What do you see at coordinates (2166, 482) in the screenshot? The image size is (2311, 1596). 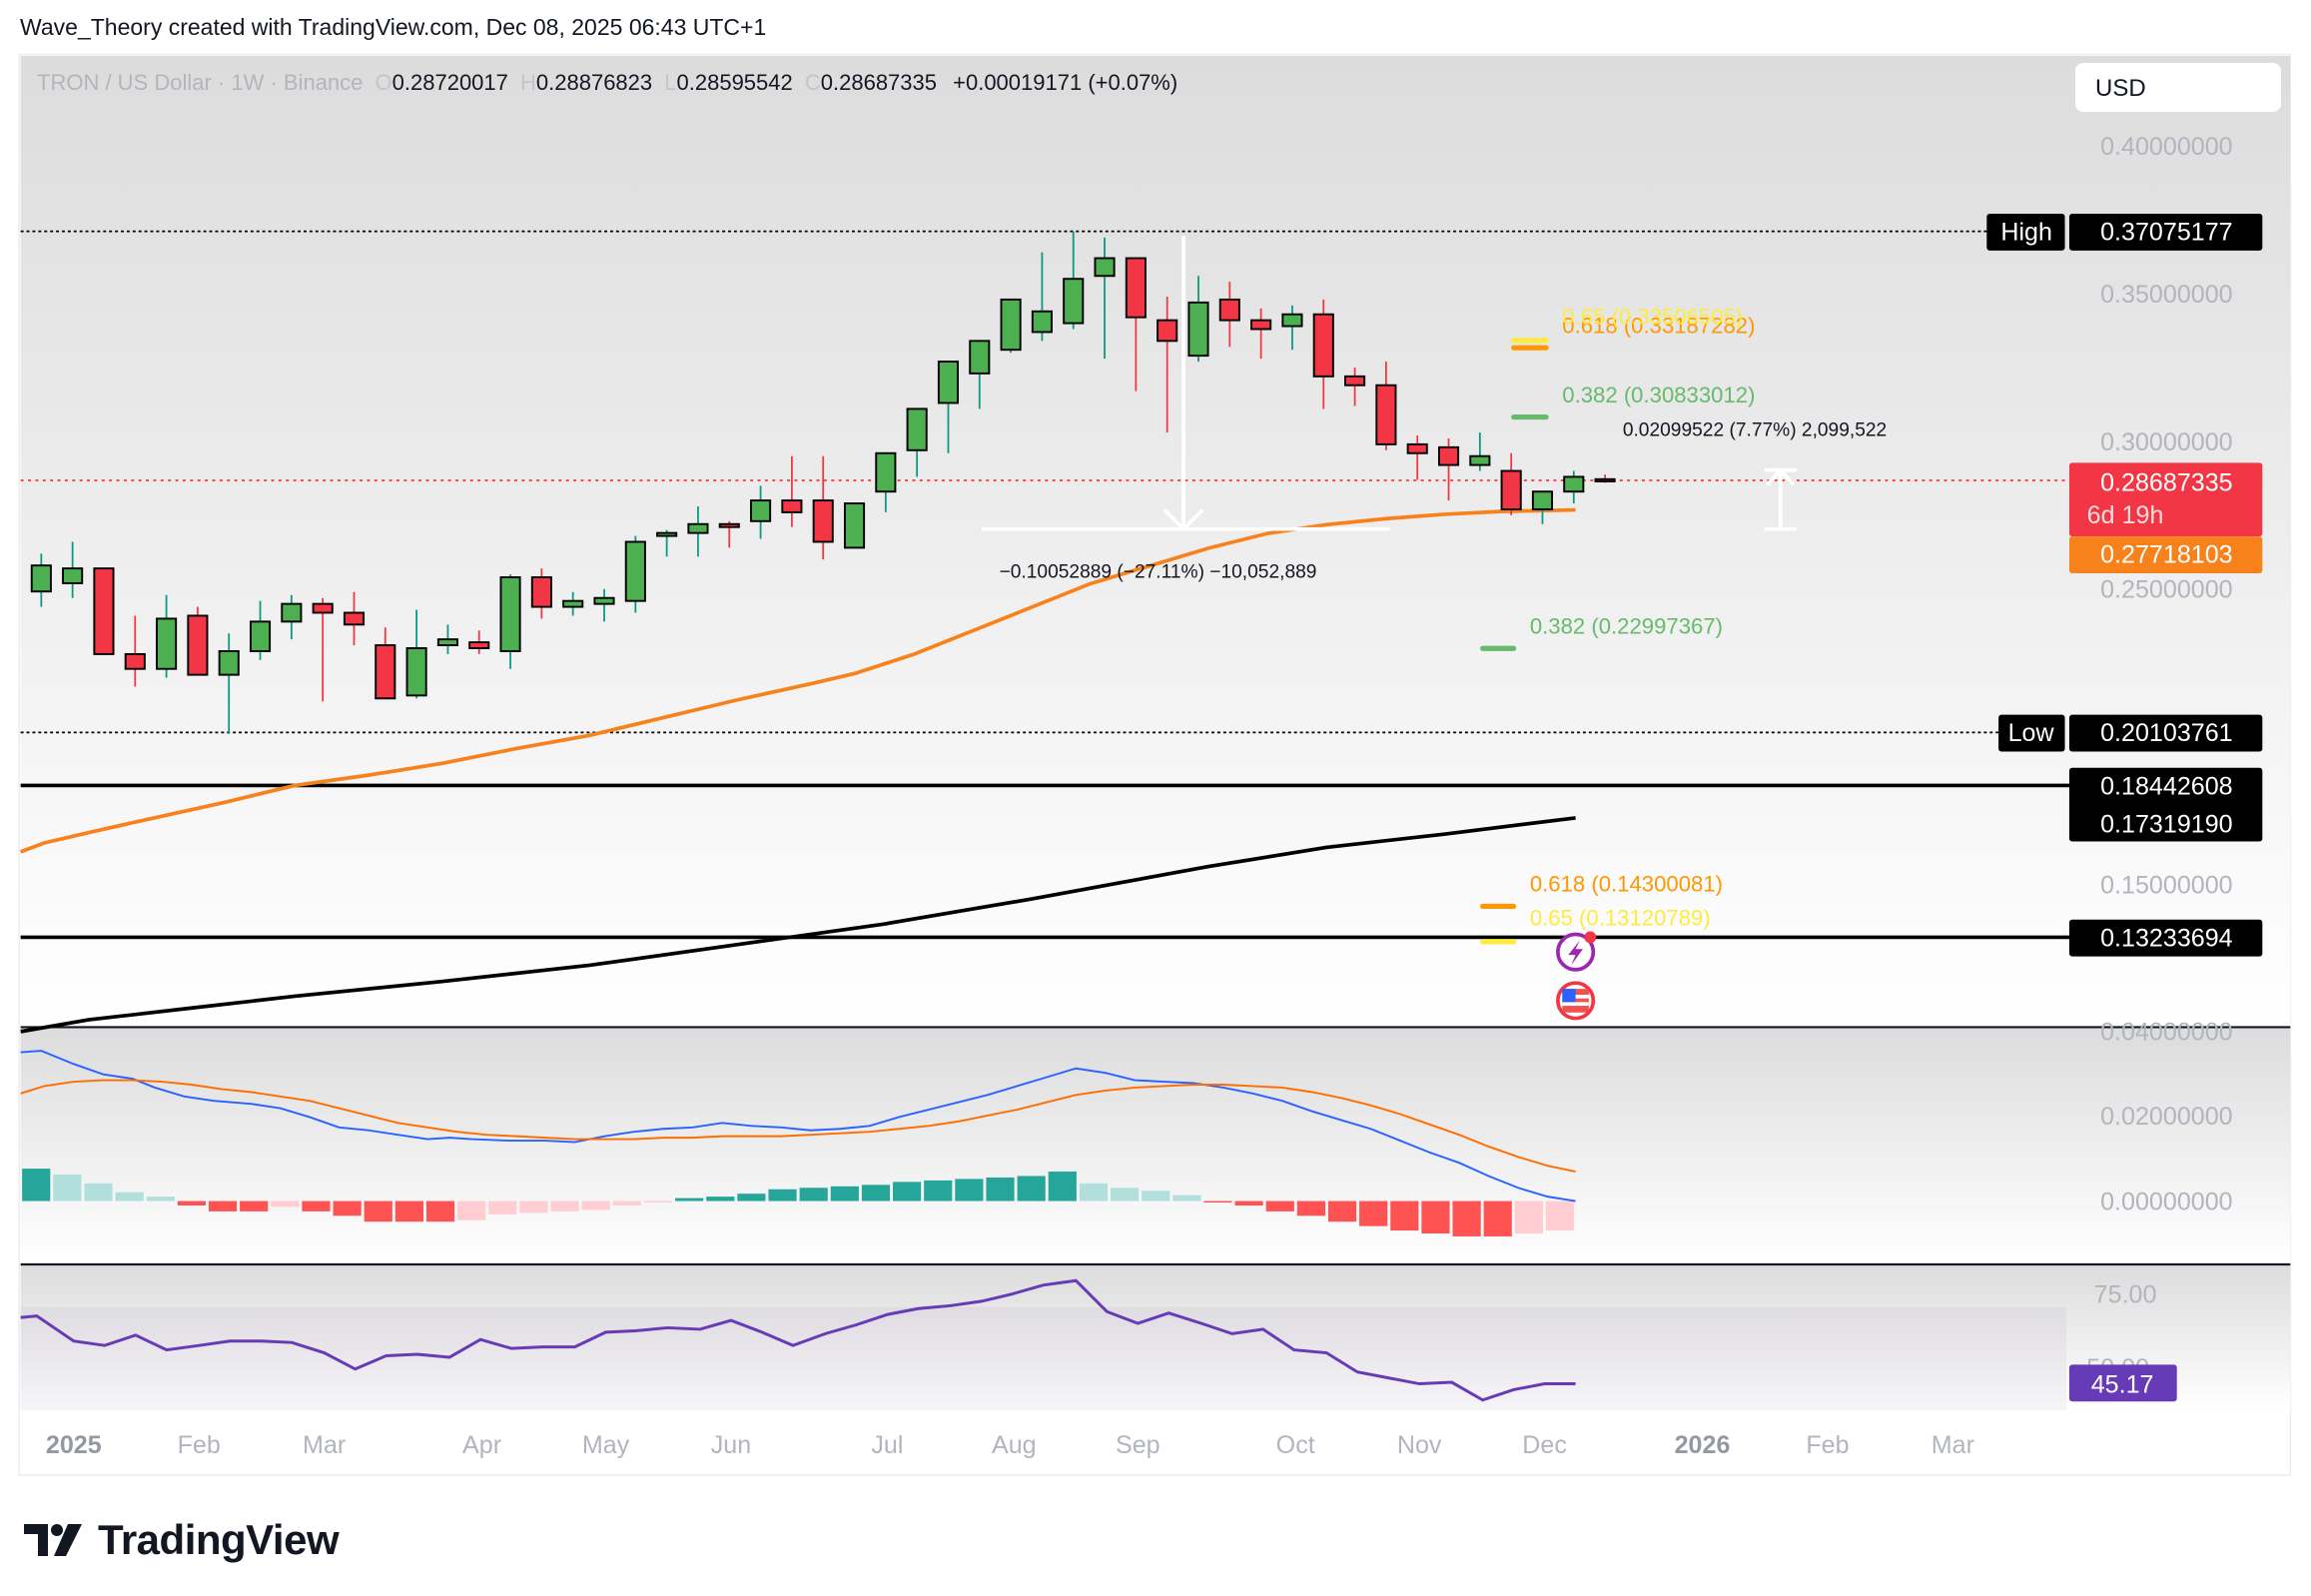 I see `svg-text: 0.28687335` at bounding box center [2166, 482].